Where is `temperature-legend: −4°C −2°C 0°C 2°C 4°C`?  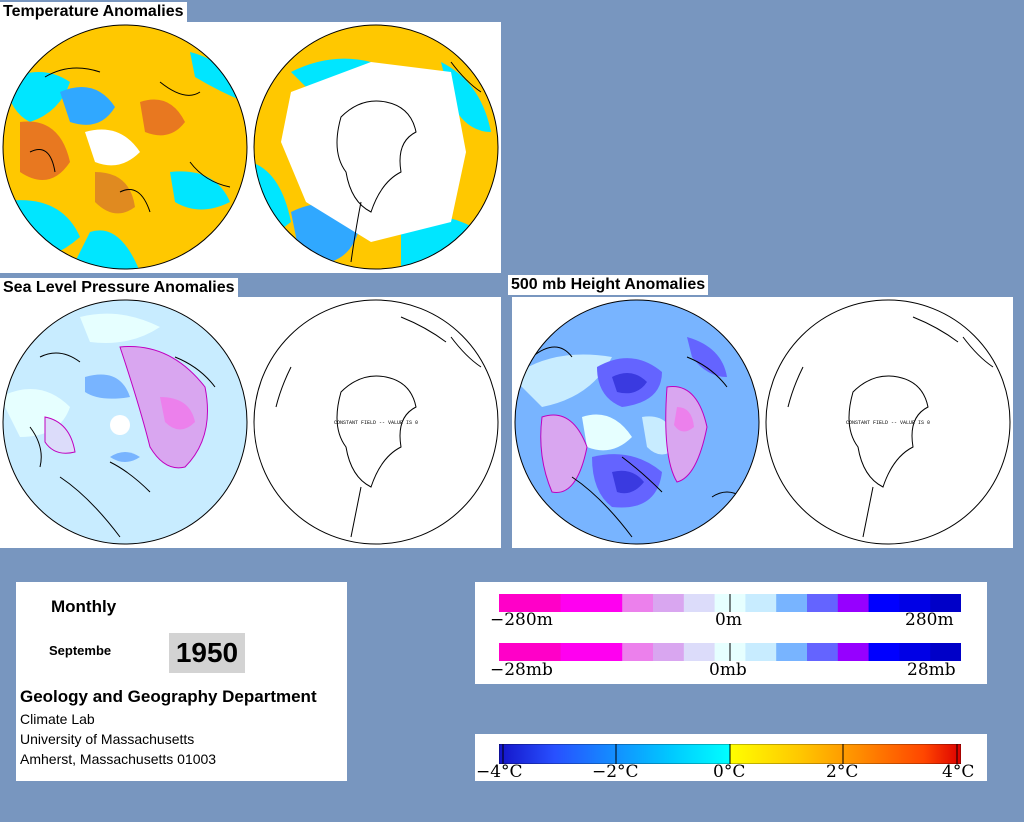
temperature-legend: −4°C −2°C 0°C 2°C 4°C is located at coordinates (731, 758).